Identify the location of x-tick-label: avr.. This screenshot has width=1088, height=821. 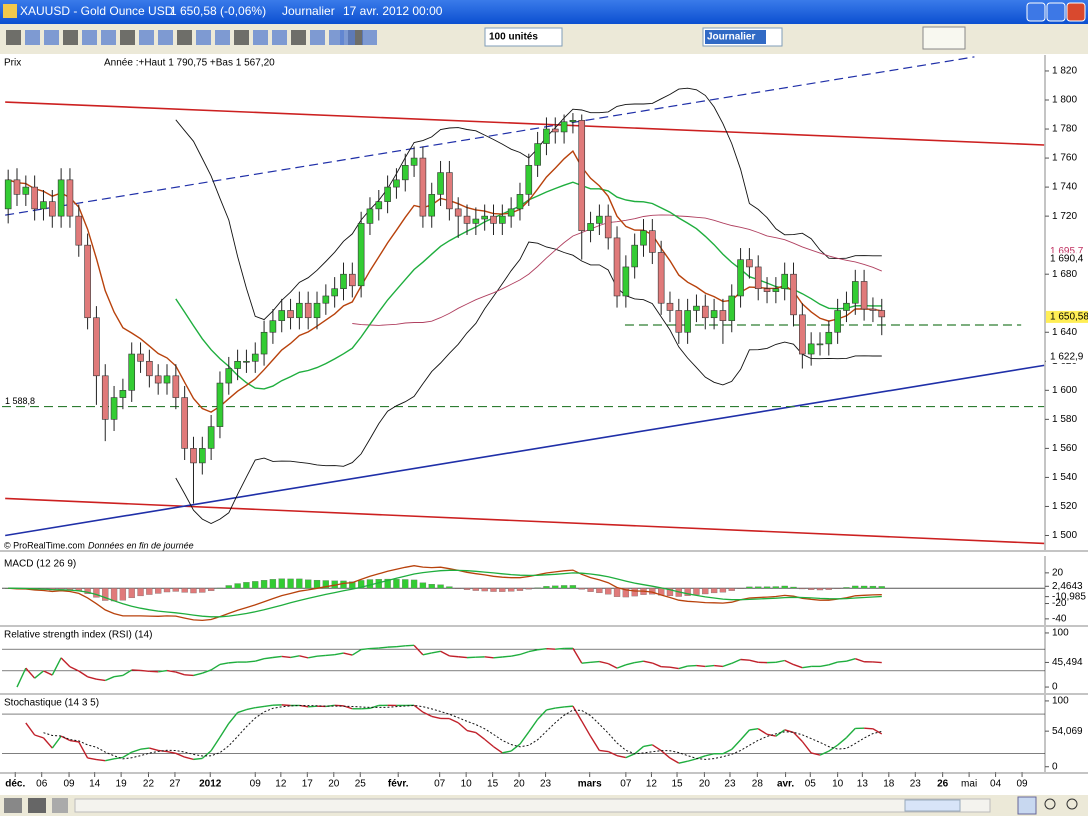
(785, 784).